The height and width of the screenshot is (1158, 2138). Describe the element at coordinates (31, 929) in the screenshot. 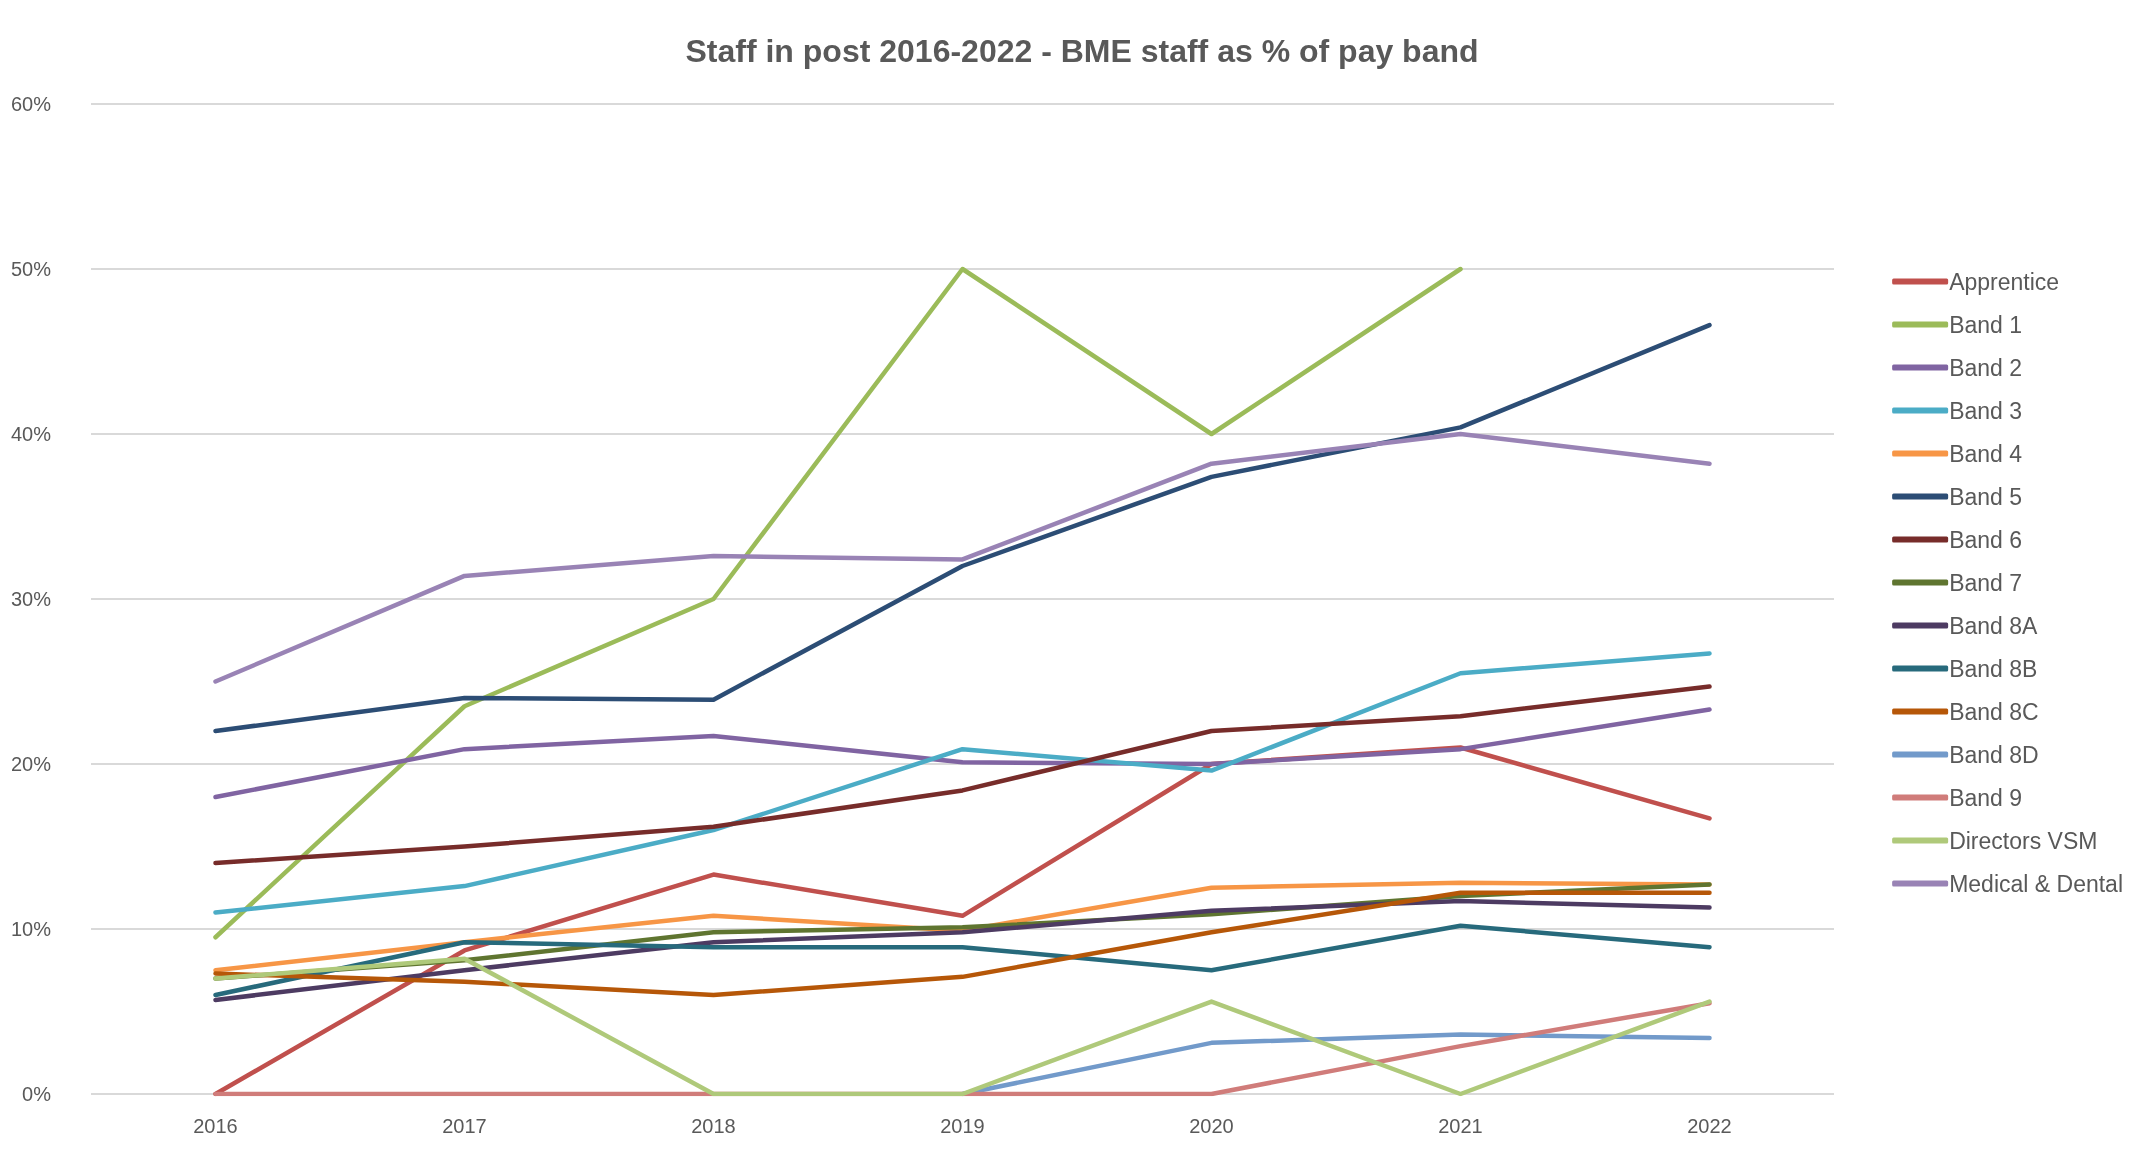

I see `y-tick-label: 10%` at that location.